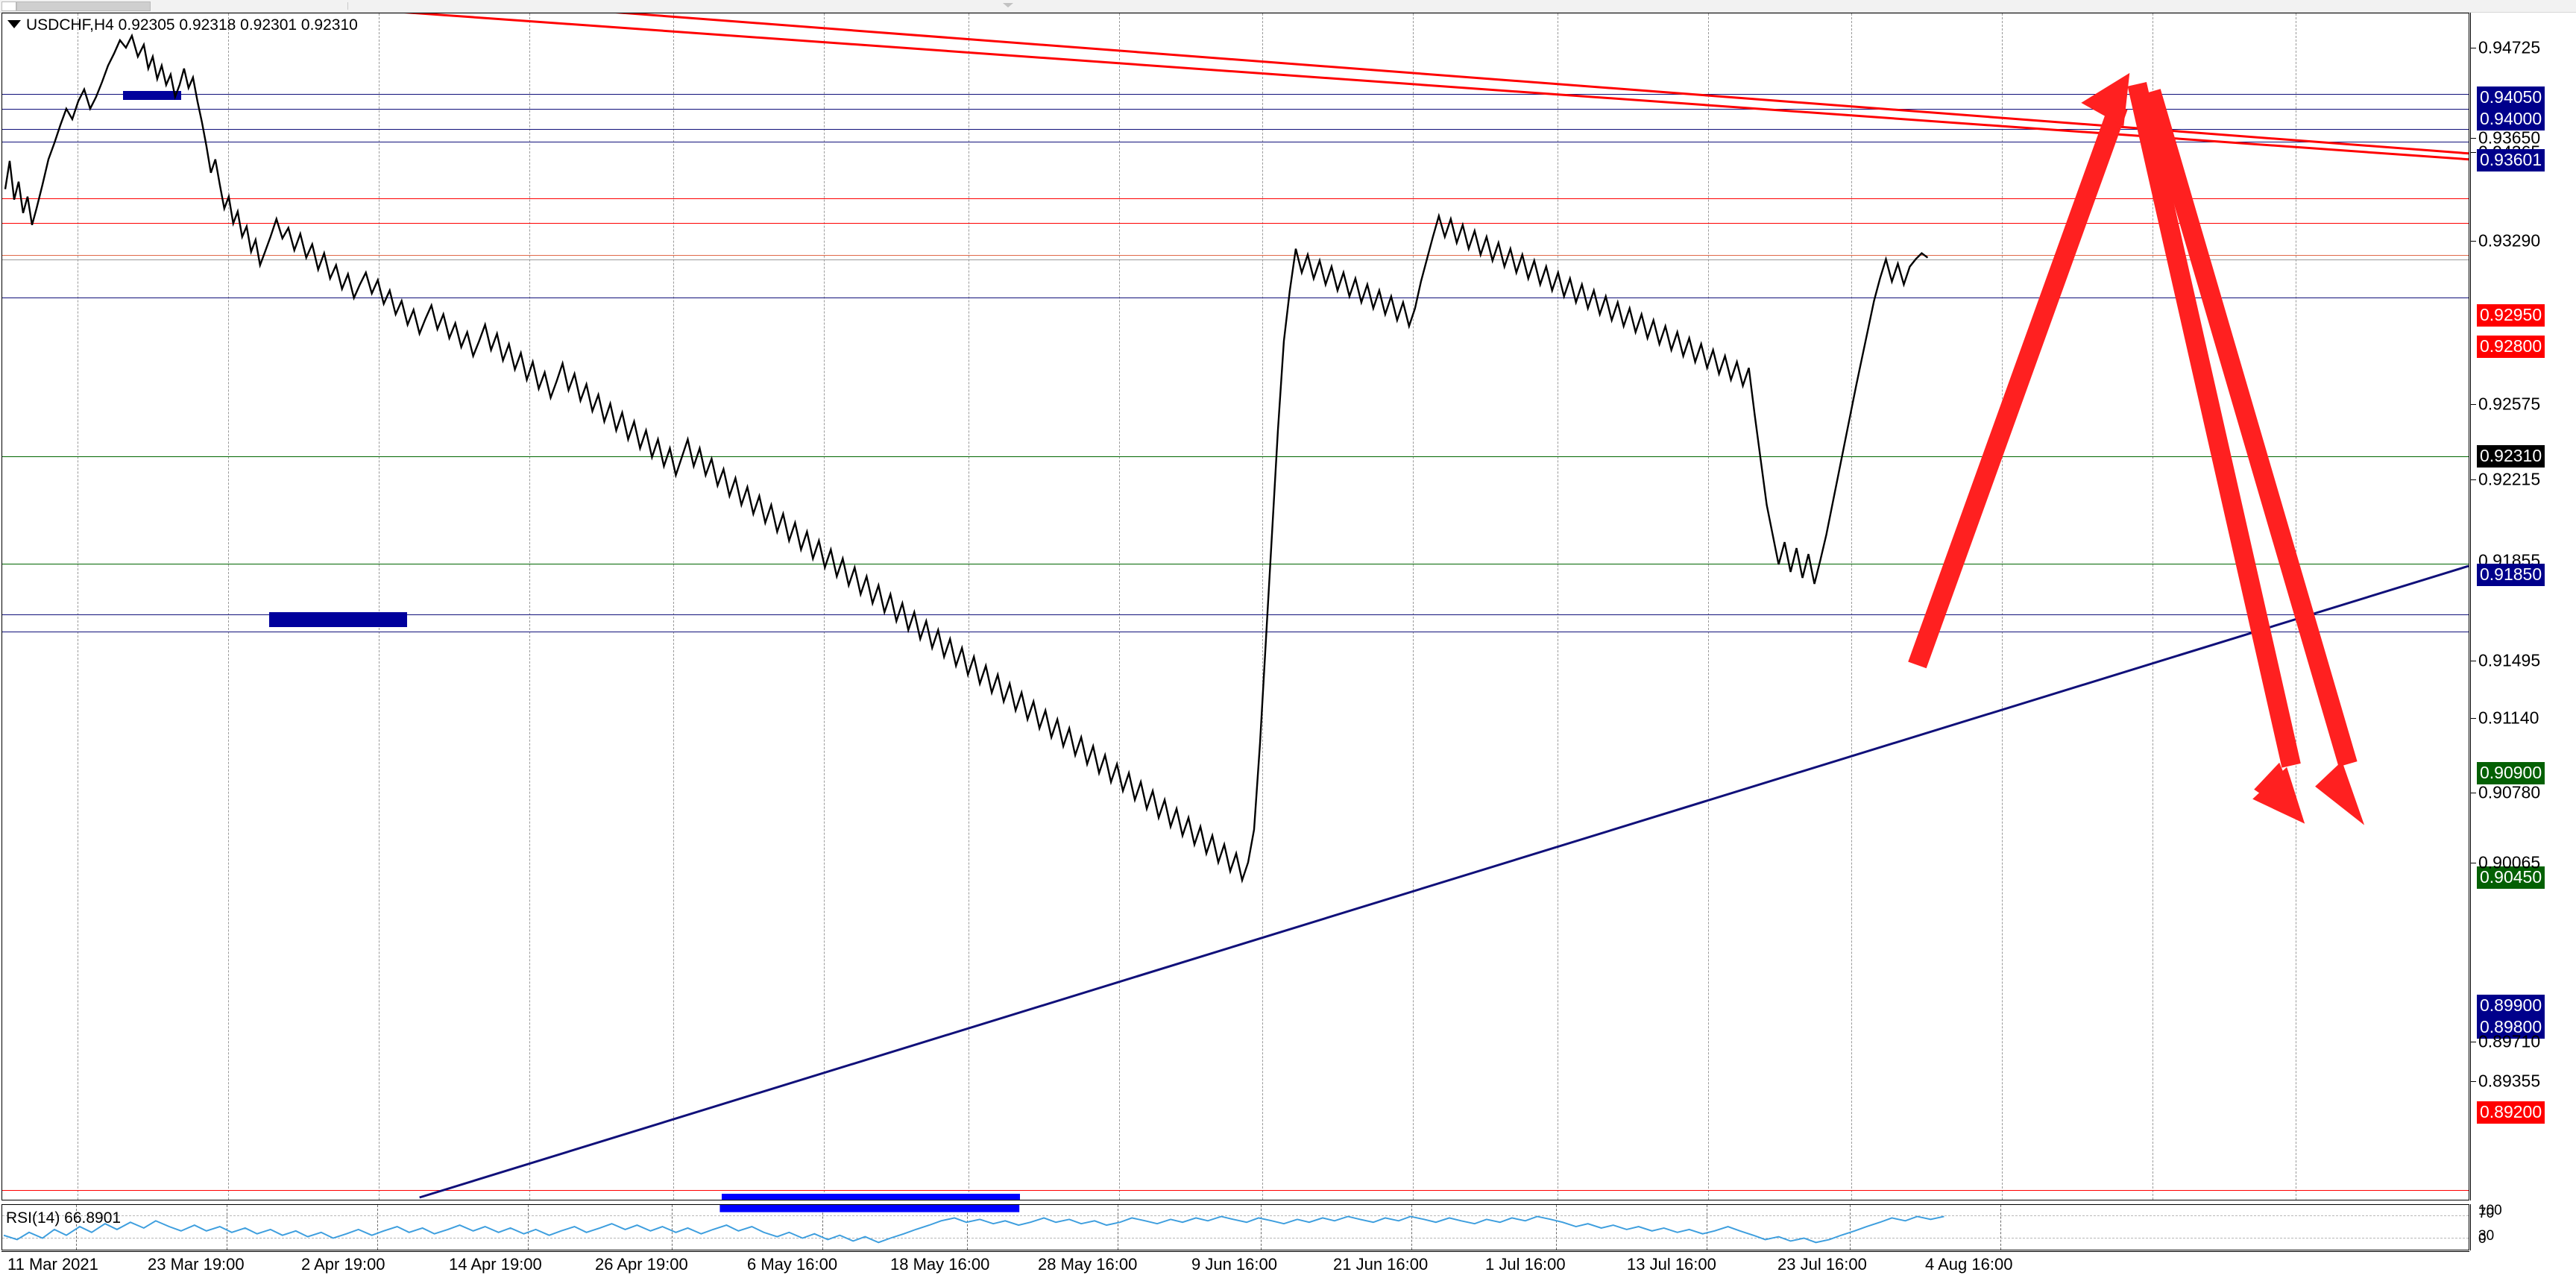 This screenshot has width=2576, height=1281. What do you see at coordinates (2482, 1239) in the screenshot?
I see `rsi-tick-0: 0` at bounding box center [2482, 1239].